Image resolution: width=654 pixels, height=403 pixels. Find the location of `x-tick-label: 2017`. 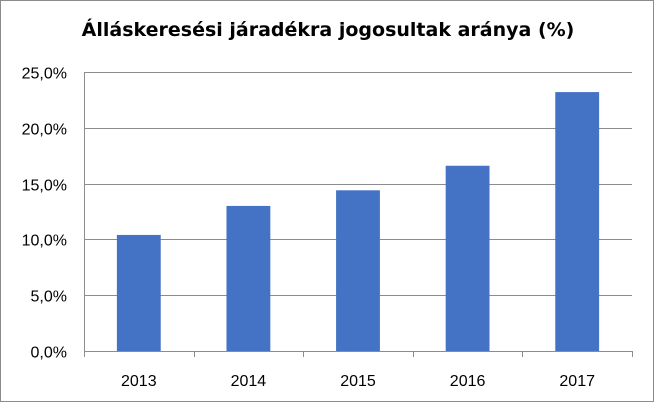

x-tick-label: 2017 is located at coordinates (577, 381).